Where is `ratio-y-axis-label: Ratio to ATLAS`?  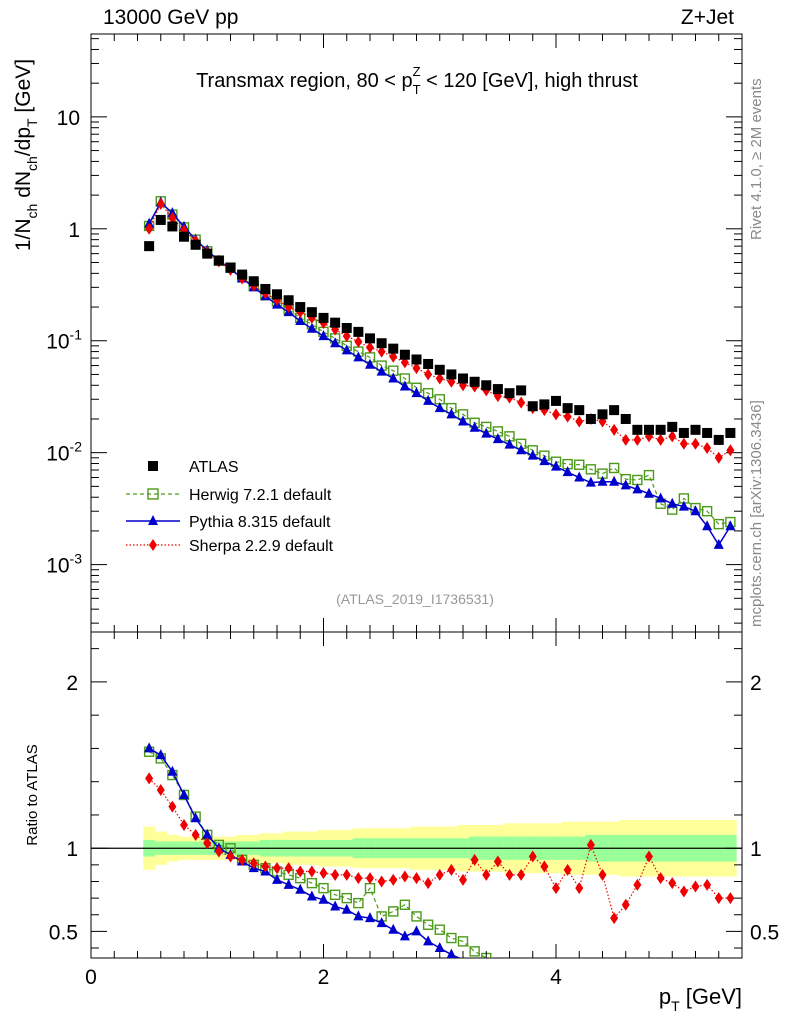
ratio-y-axis-label: Ratio to ATLAS is located at coordinates (32, 794).